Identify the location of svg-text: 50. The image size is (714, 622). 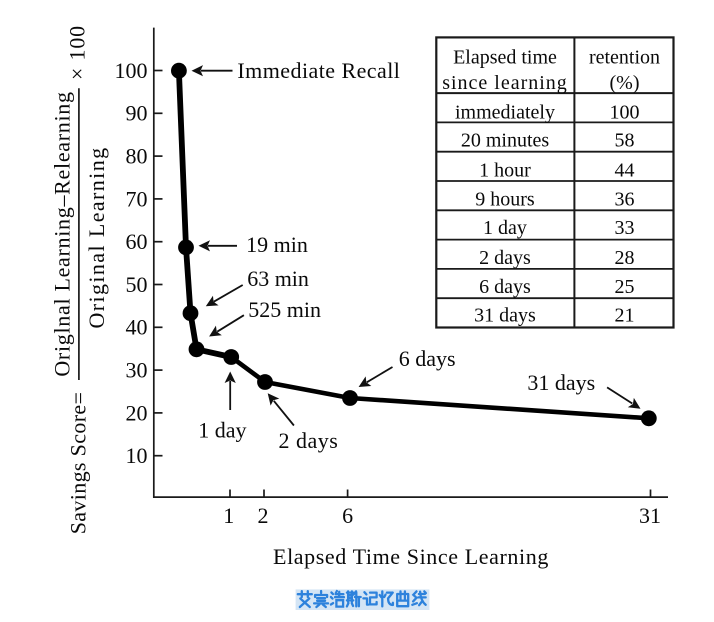
(137, 284).